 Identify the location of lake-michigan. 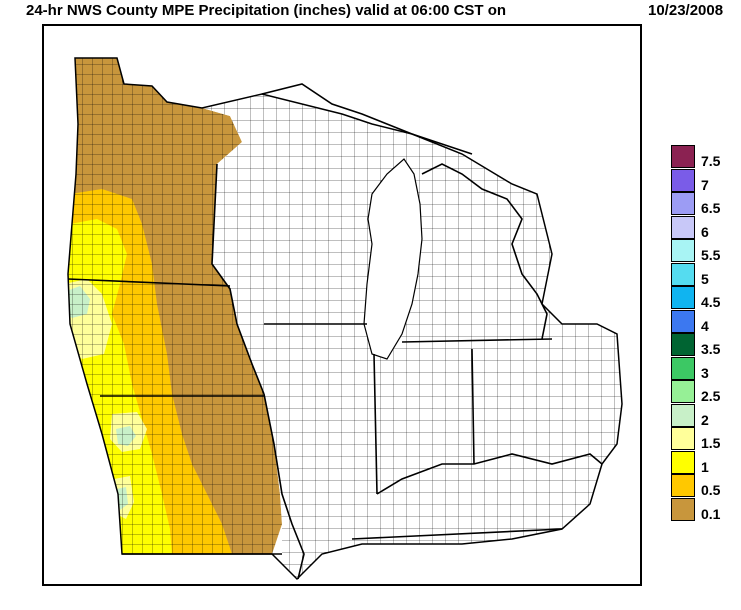
(393, 259).